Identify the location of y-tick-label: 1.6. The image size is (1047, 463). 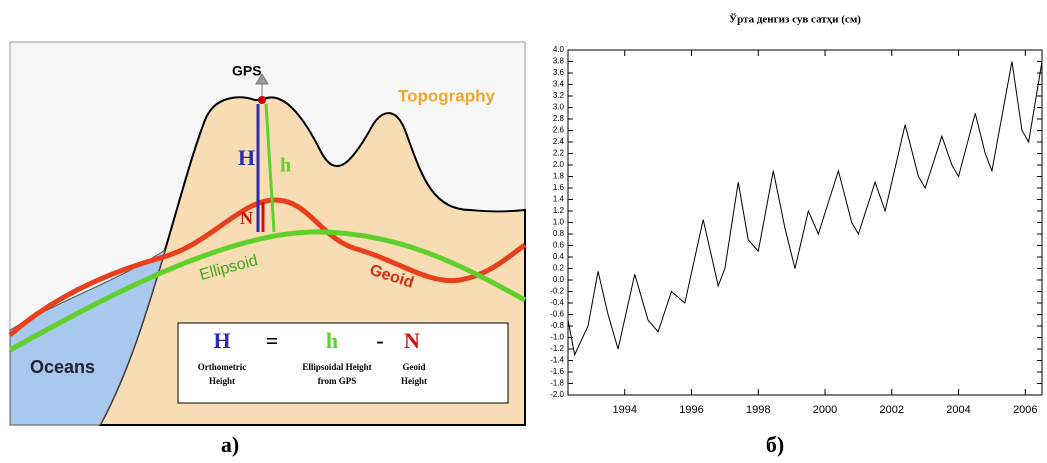
(559, 187).